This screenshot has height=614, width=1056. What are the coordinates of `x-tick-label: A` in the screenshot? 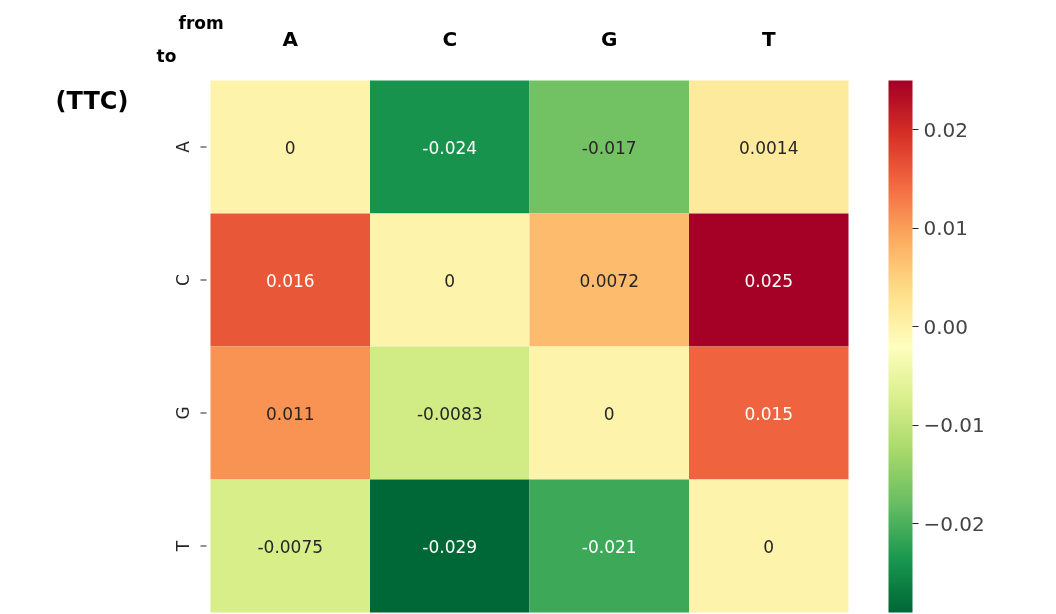 It's located at (290, 38).